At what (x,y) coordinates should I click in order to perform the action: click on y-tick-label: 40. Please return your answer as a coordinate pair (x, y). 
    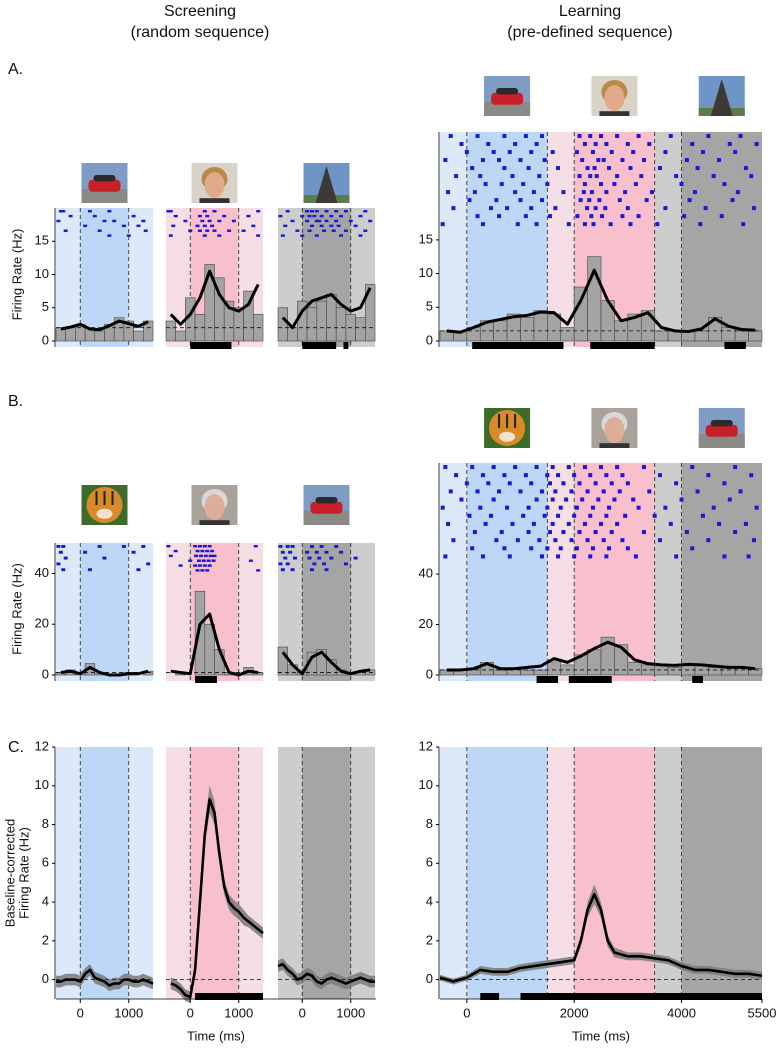
    Looking at the image, I should click on (426, 572).